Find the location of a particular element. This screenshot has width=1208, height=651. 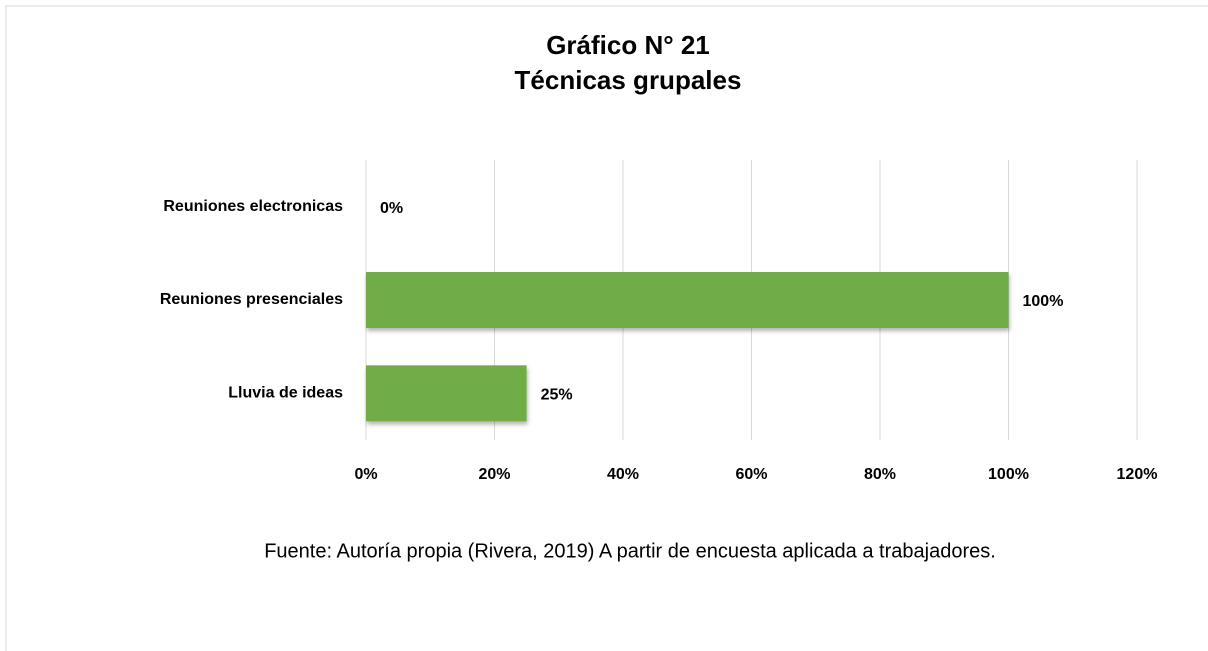

x-tick-label: 60% is located at coordinates (751, 474).